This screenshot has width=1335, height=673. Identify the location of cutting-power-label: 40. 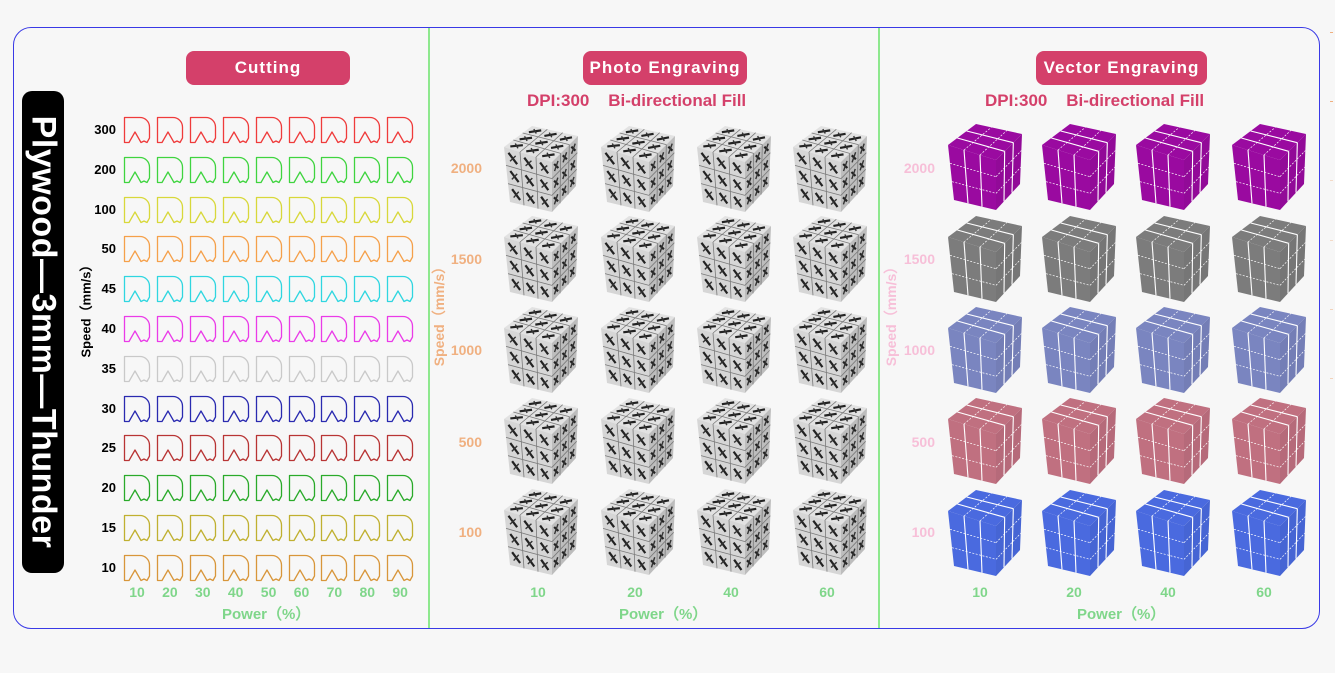
(235, 592).